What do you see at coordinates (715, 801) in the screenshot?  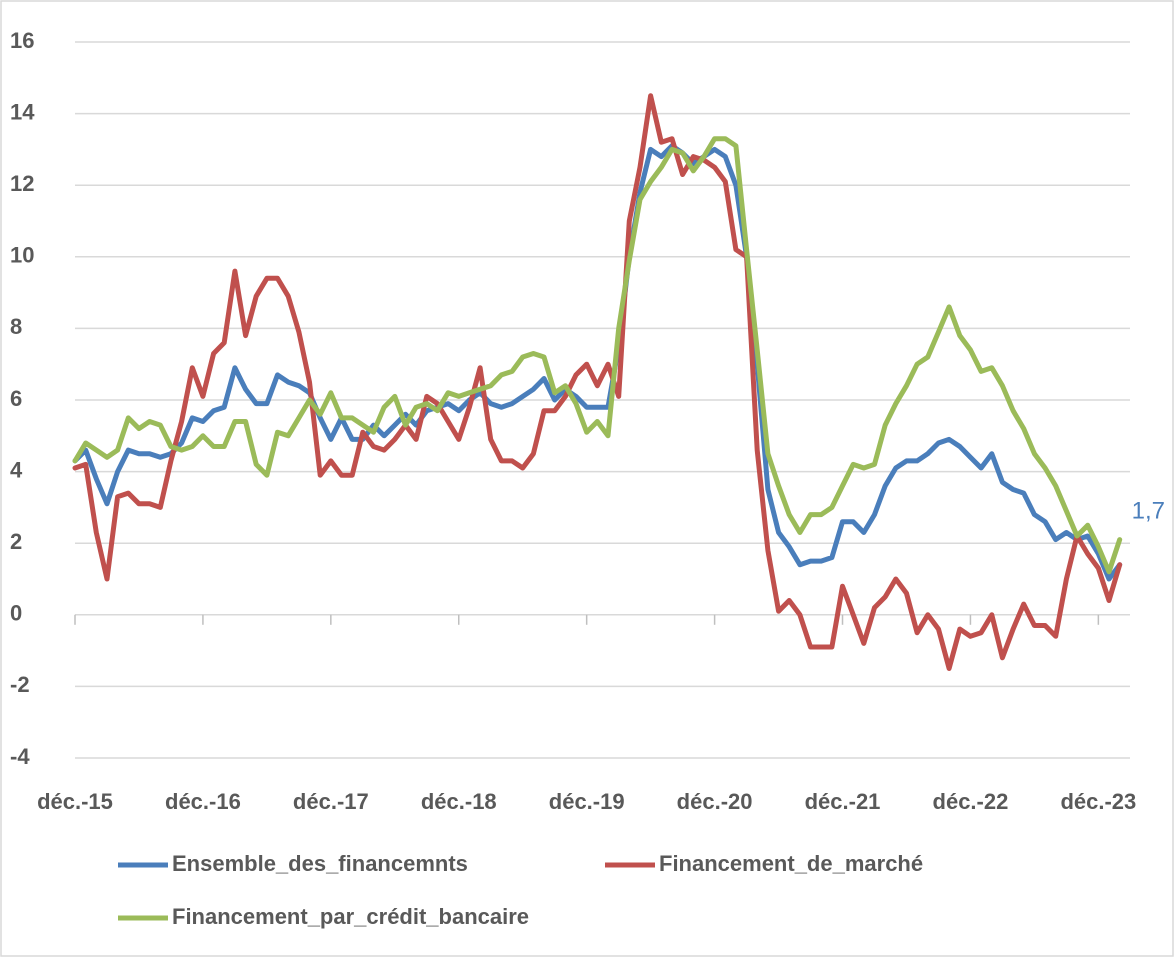 I see `x-tick-label: déc.-20` at bounding box center [715, 801].